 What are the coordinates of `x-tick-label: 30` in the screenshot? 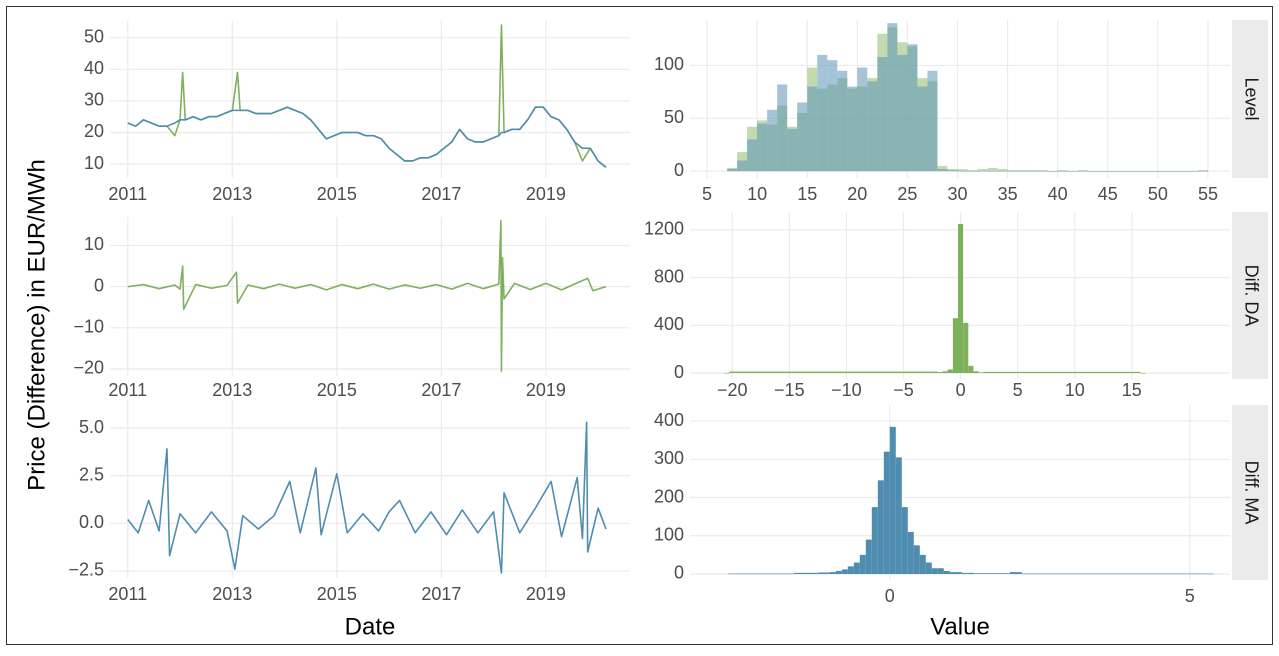 It's located at (957, 194).